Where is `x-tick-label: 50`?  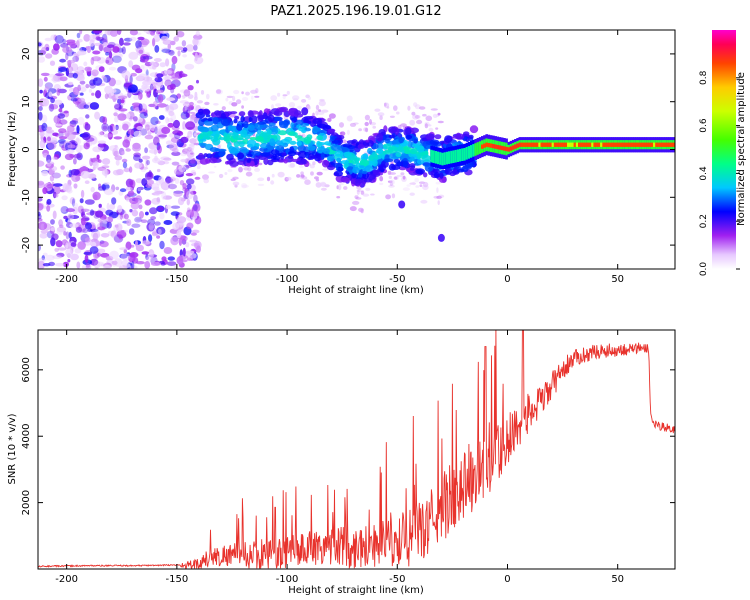
x-tick-label: 50 is located at coordinates (617, 579).